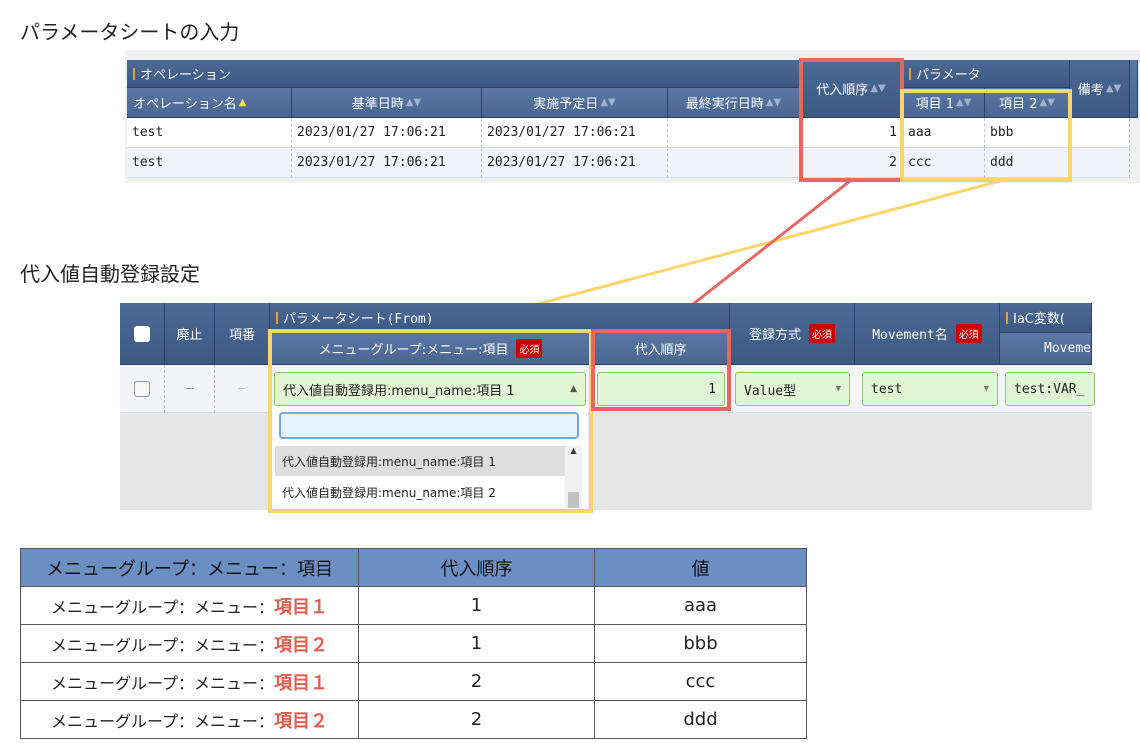  I want to click on result-header-order: 代入順序, so click(476, 567).